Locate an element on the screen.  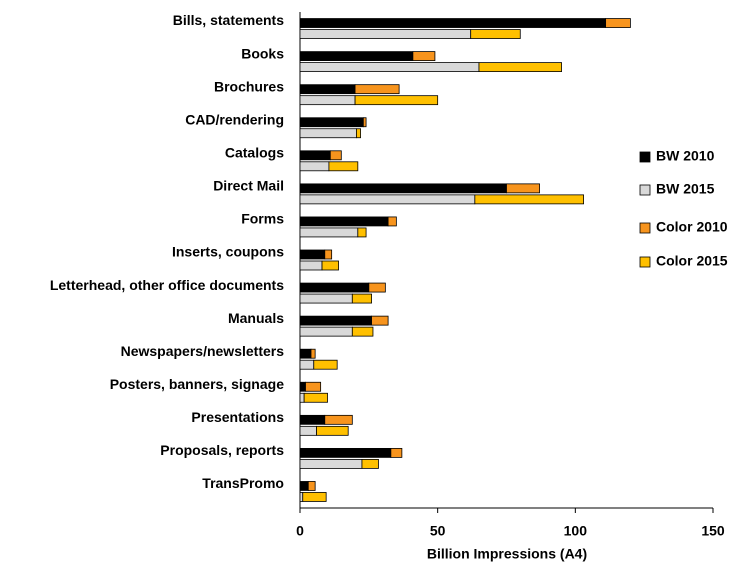
y-tick-label: Inserts, coupons is located at coordinates (228, 252).